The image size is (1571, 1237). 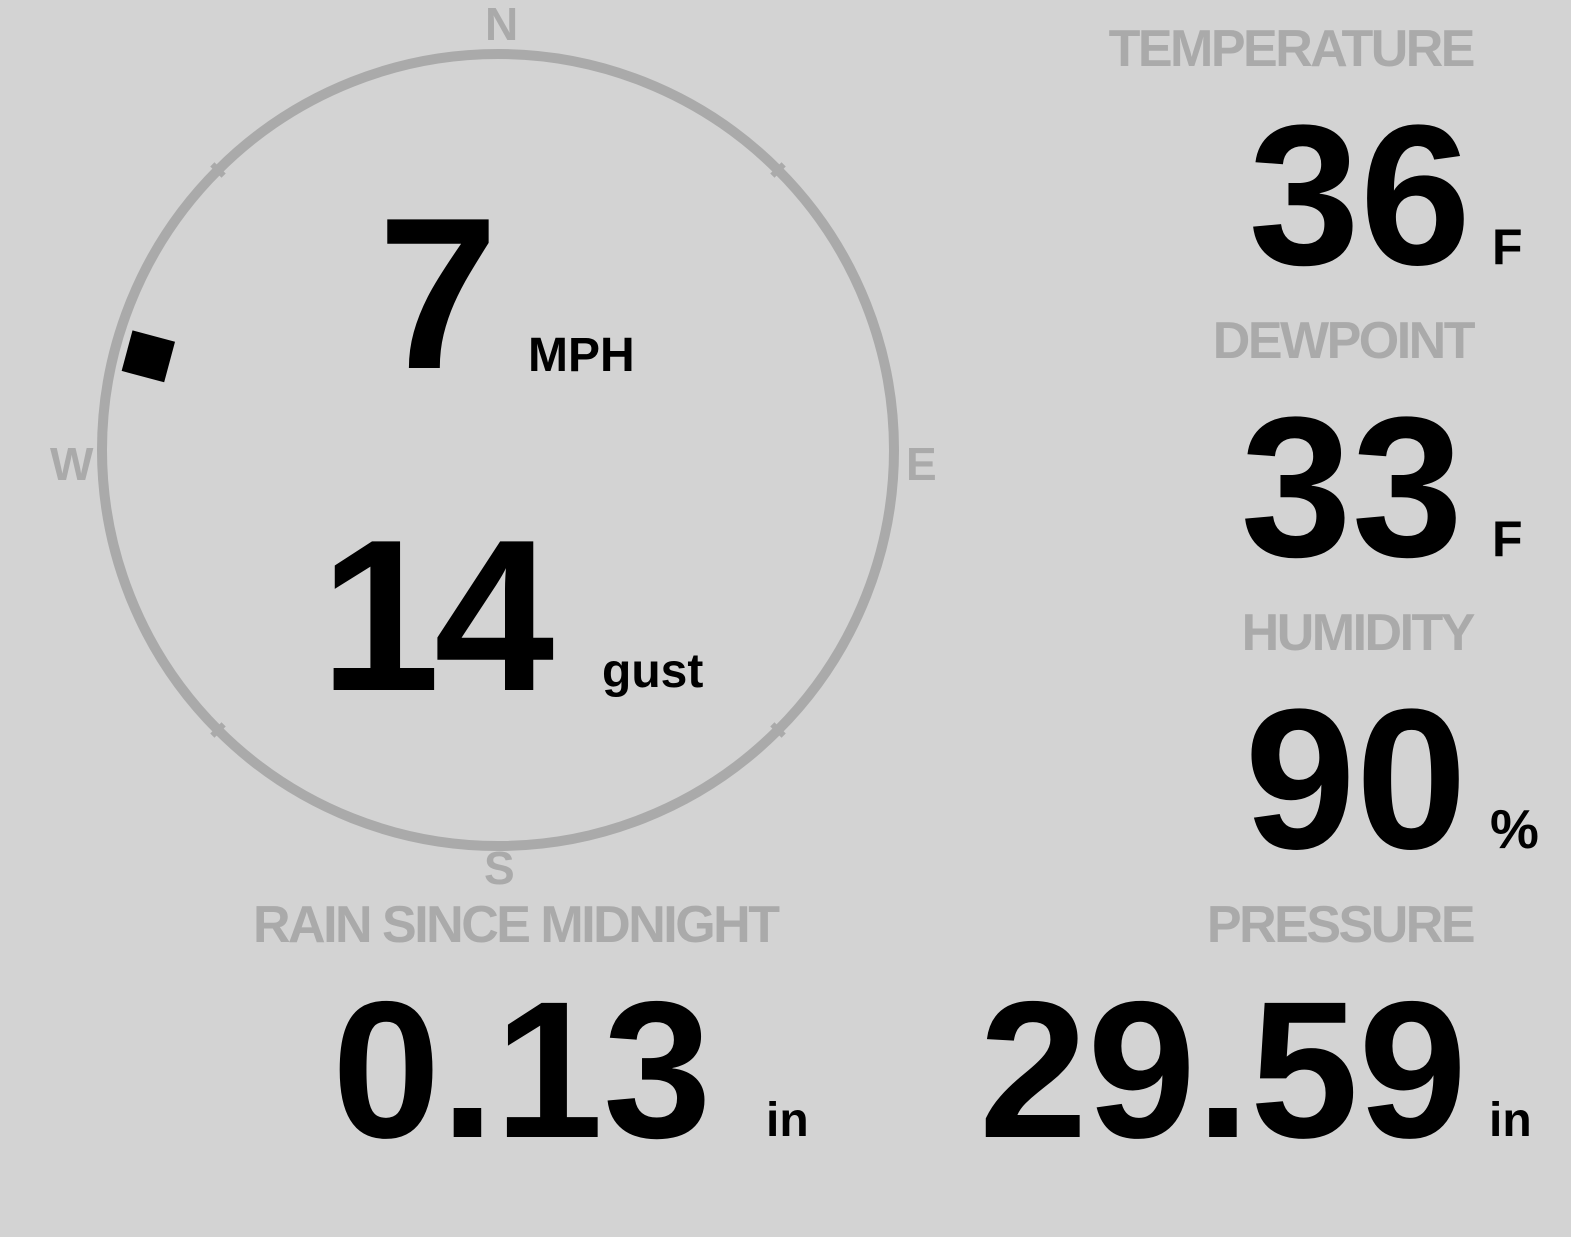 I want to click on dewpoint-value: 33, so click(x=1351, y=487).